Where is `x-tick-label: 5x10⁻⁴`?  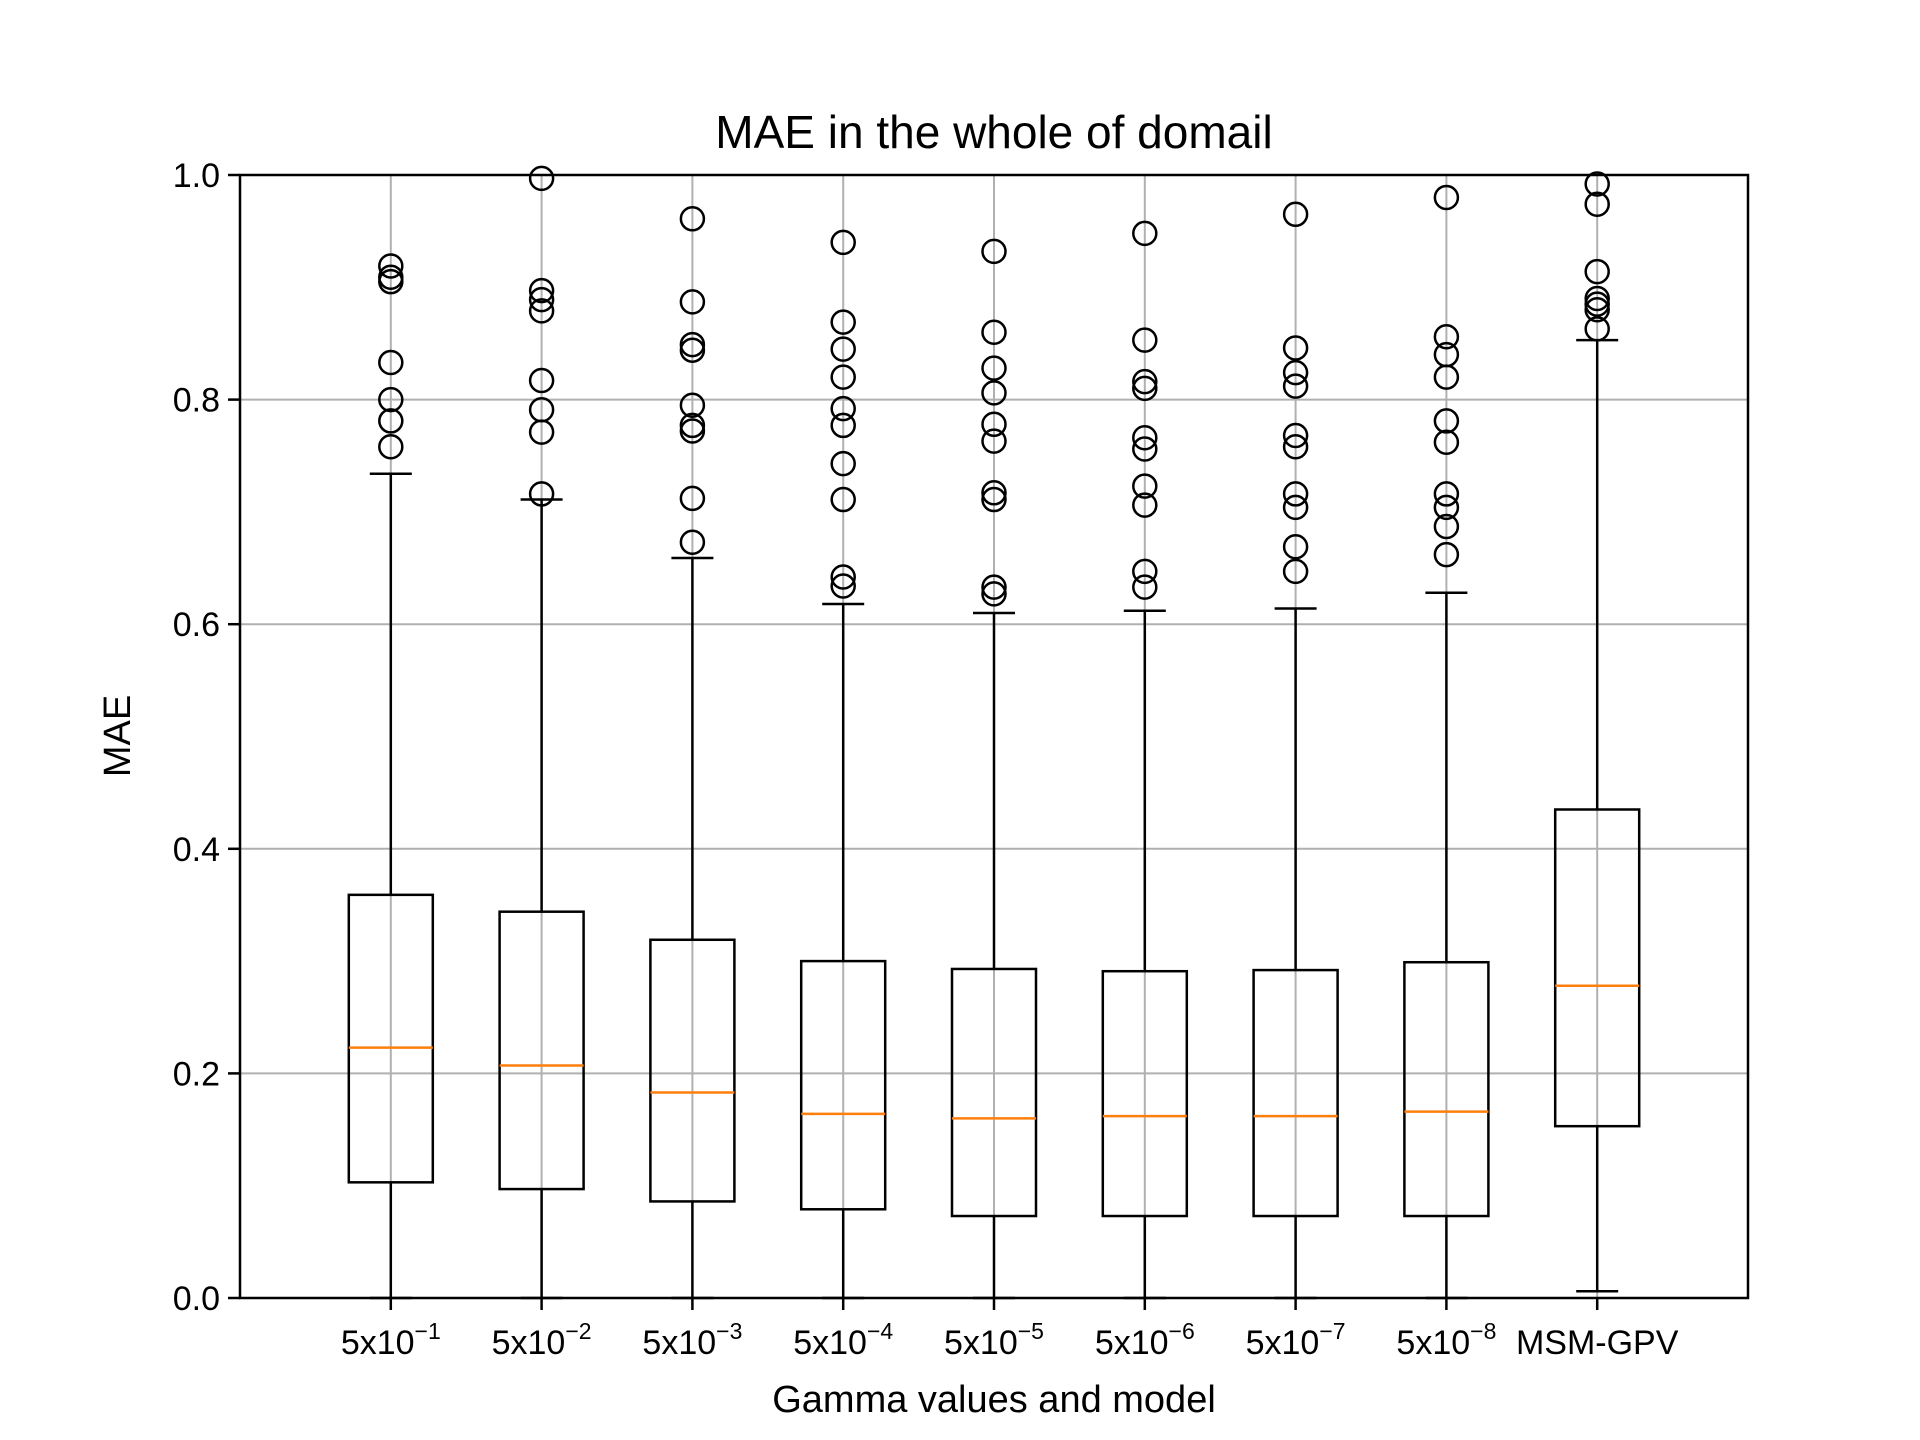 x-tick-label: 5x10⁻⁴ is located at coordinates (843, 1340).